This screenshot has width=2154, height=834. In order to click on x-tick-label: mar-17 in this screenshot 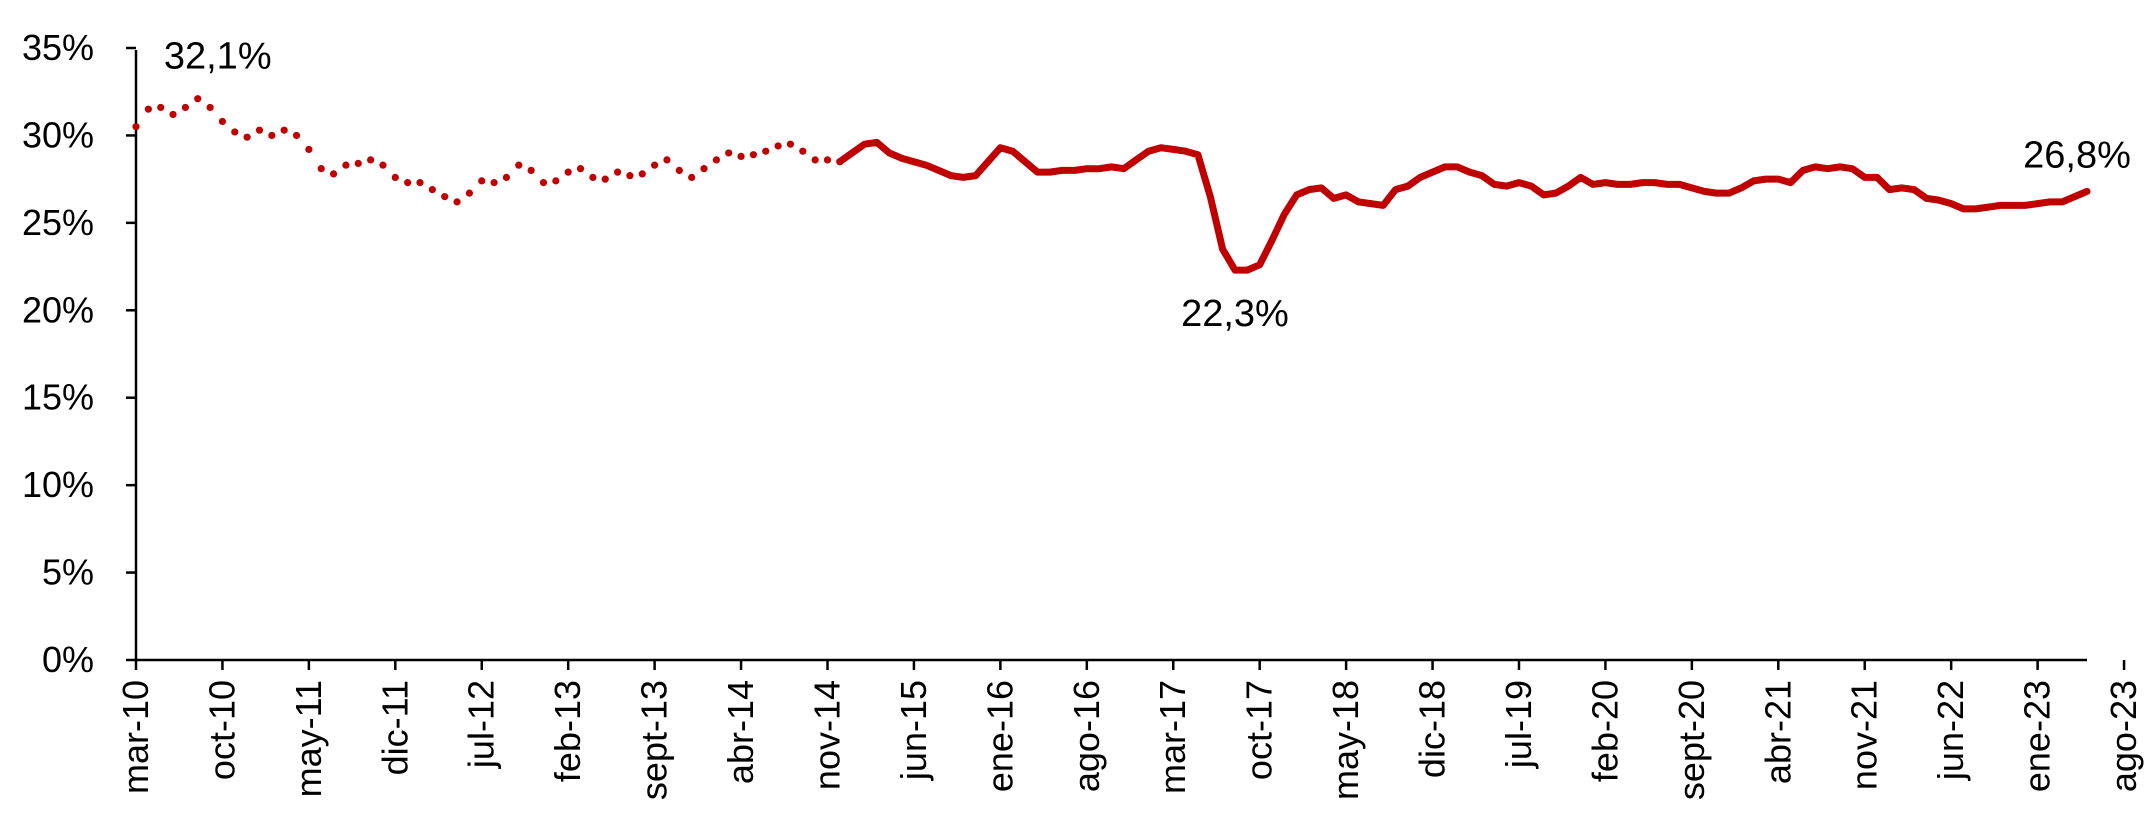, I will do `click(1172, 737)`.